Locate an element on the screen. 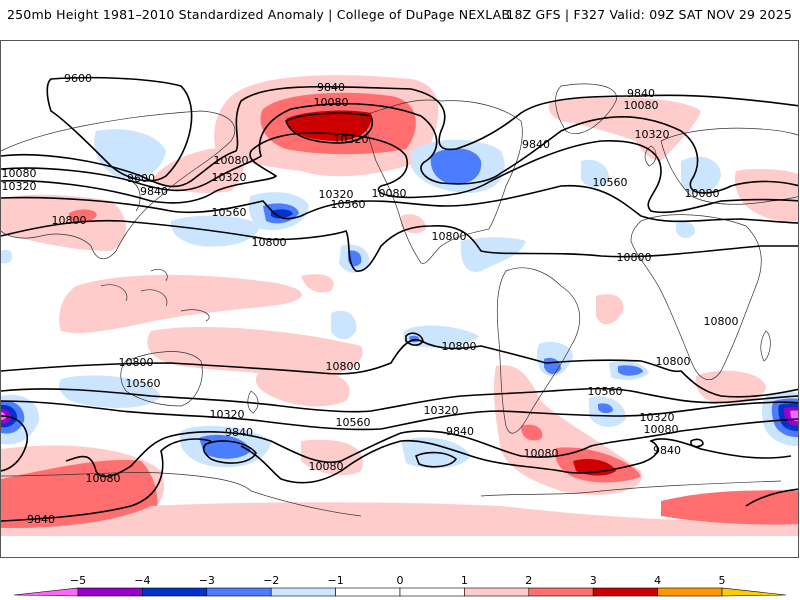 Image resolution: width=800 pixels, height=600 pixels. coastline-north-america is located at coordinates (441, 181).